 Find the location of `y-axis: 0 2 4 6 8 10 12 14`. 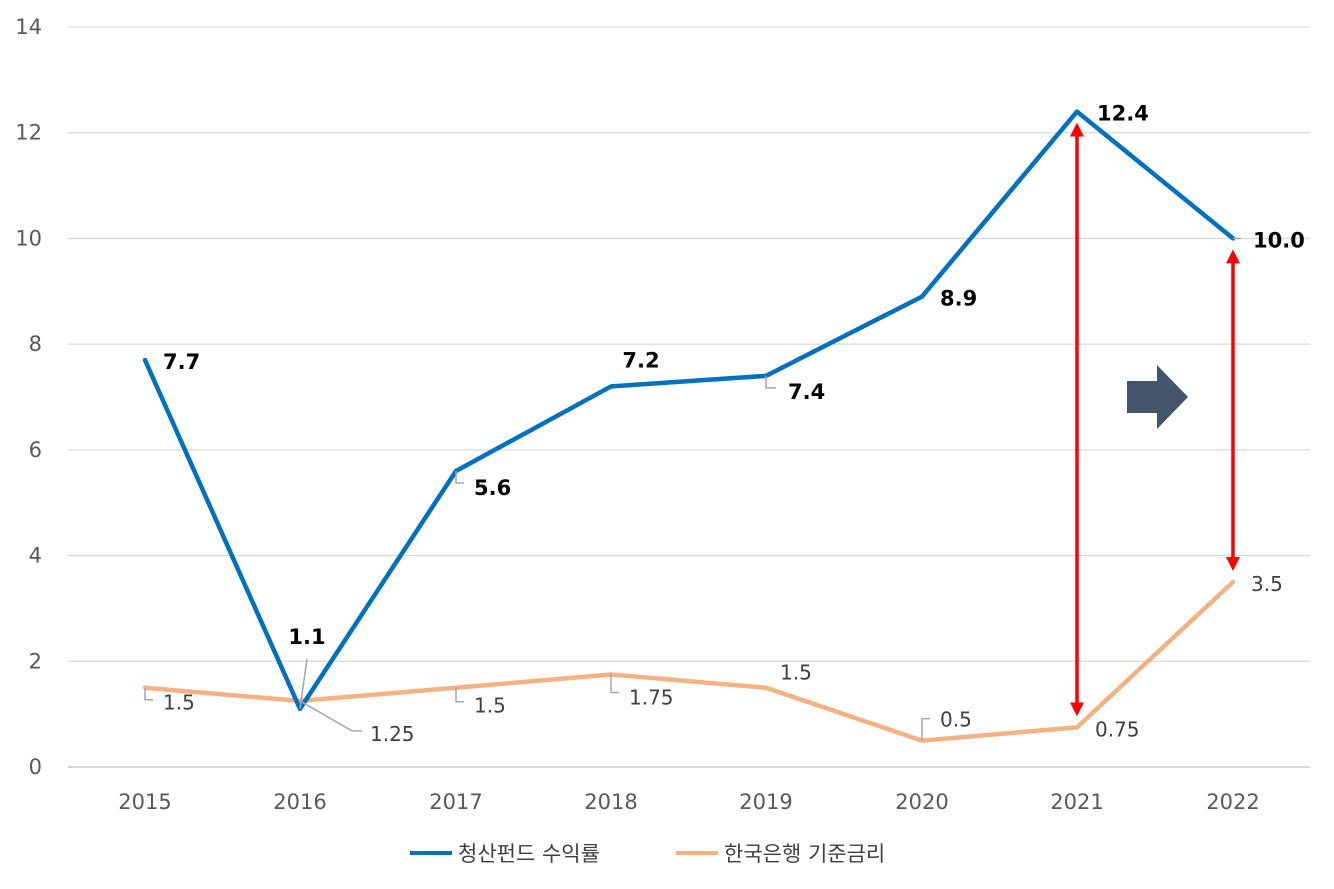

y-axis: 0 2 4 6 8 10 12 14 is located at coordinates (28, 397).